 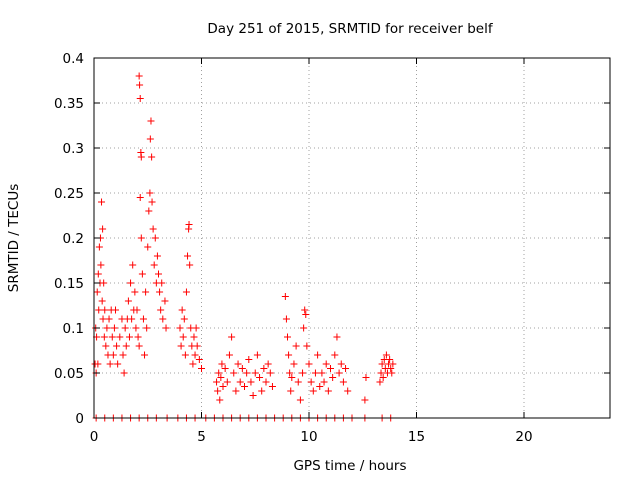 I want to click on x-tick-labels: 0 5 10 15 20, so click(x=311, y=437).